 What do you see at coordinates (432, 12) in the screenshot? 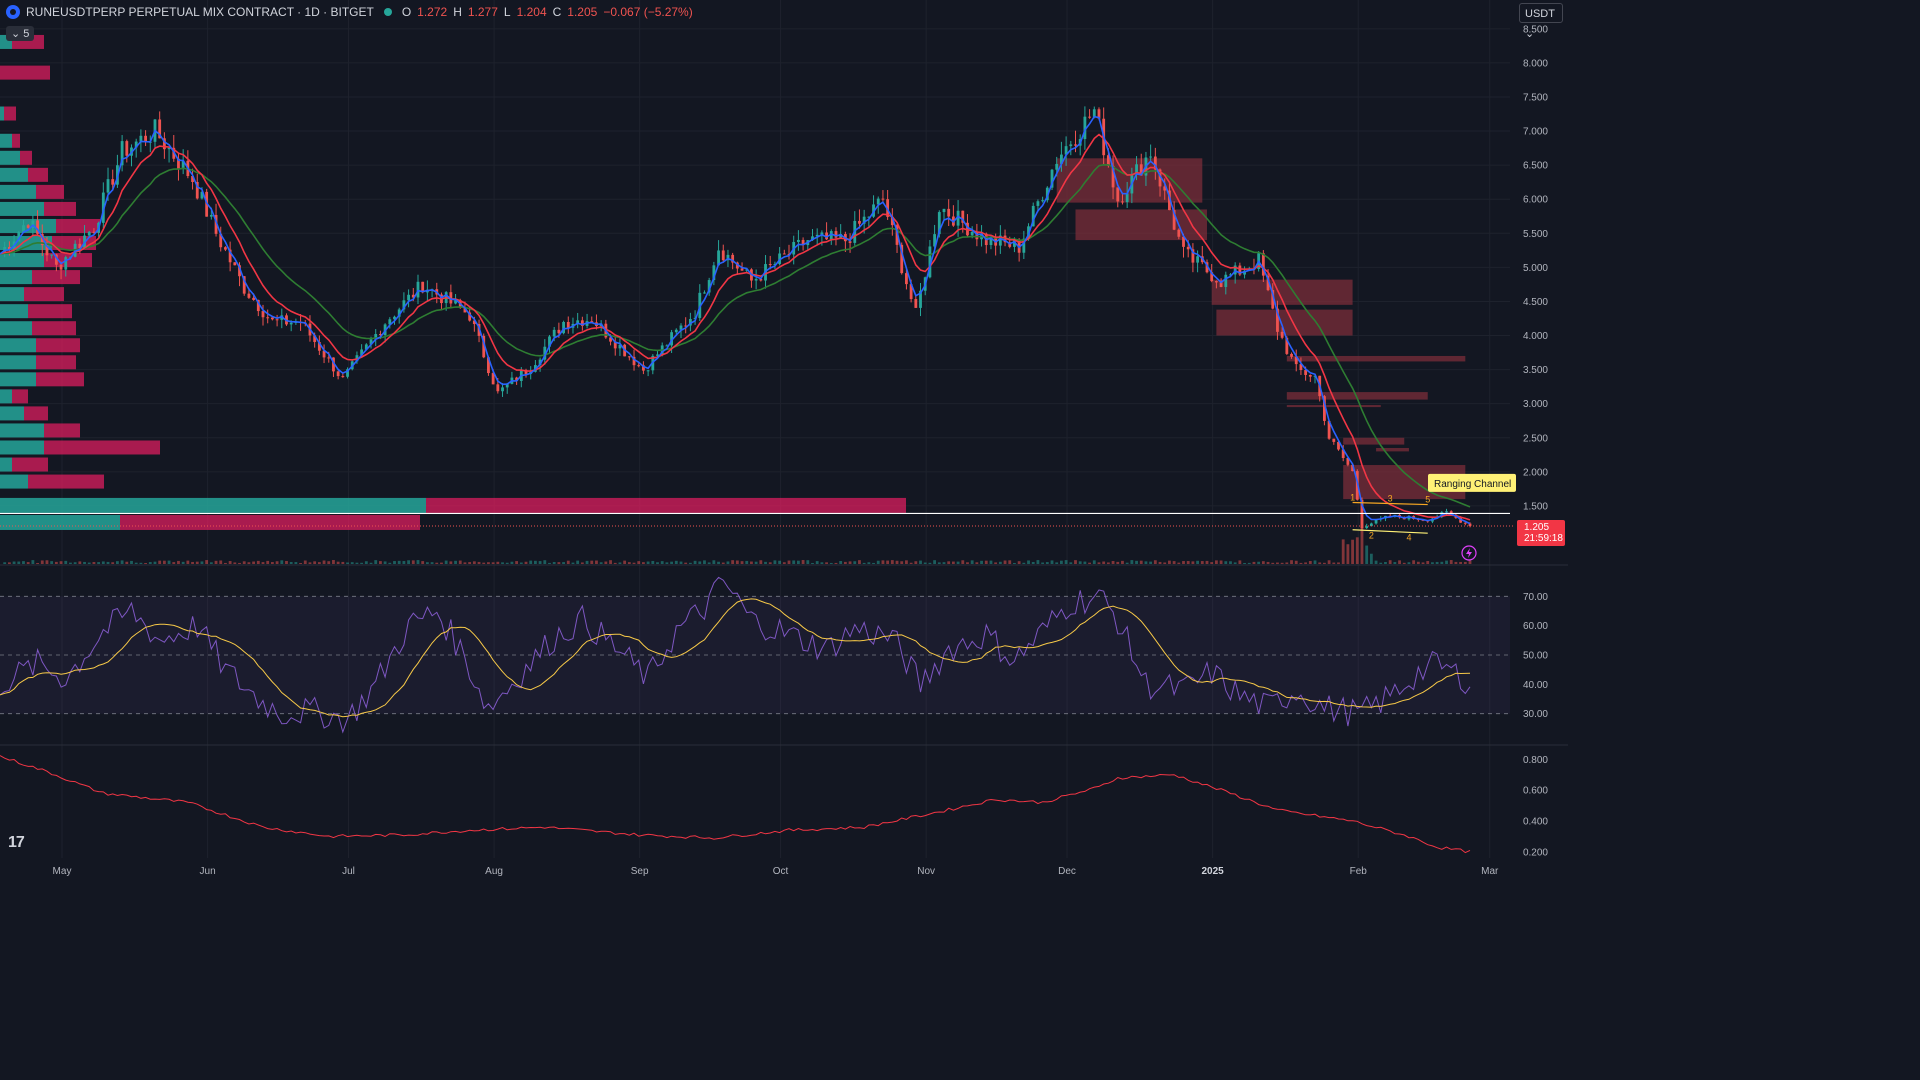
I see `open-value: 1.272` at bounding box center [432, 12].